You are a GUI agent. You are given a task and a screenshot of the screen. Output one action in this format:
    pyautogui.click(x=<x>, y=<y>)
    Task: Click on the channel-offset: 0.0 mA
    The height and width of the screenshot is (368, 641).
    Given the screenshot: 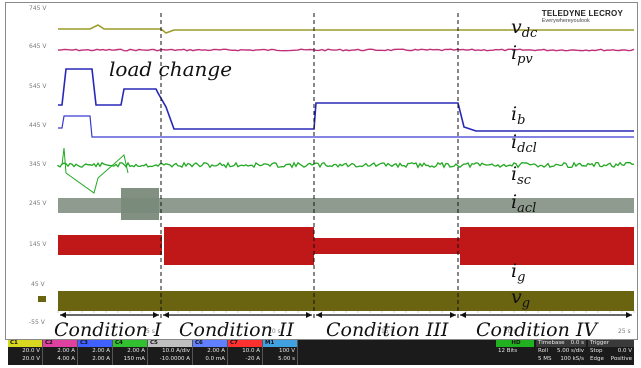 What is the action you would take?
    pyautogui.click(x=215, y=359)
    